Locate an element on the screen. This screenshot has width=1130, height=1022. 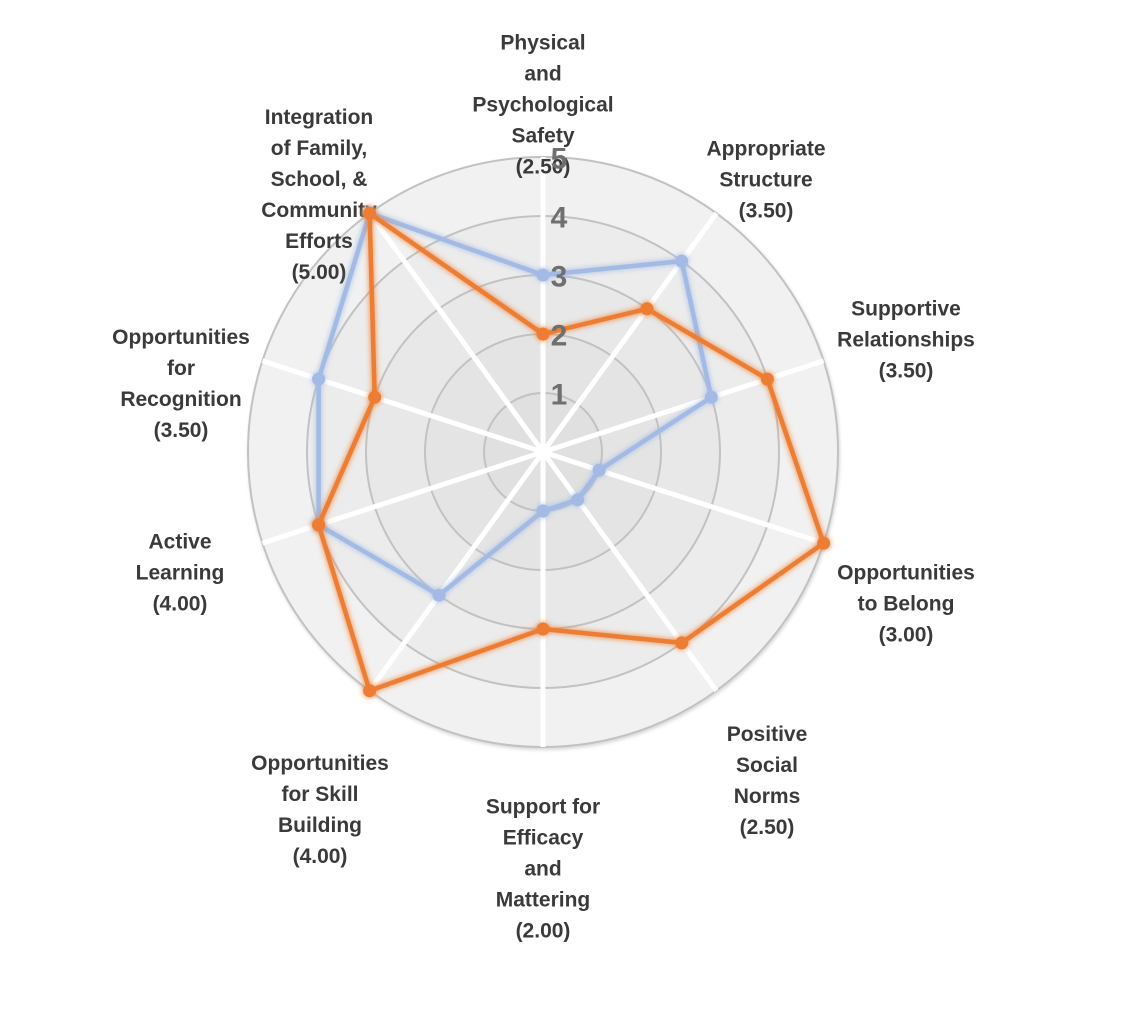
category-label-line: to Belong is located at coordinates (906, 604).